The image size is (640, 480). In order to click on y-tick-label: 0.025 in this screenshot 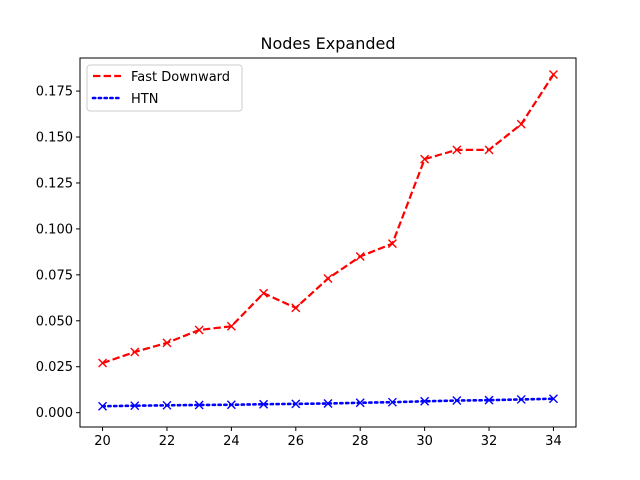, I will do `click(54, 367)`.